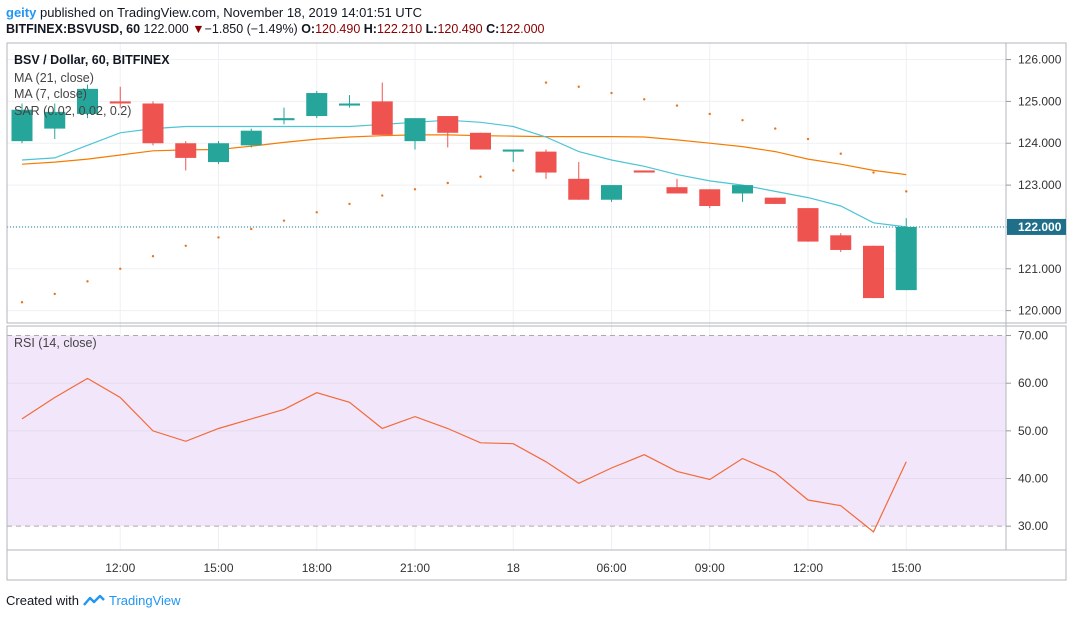  What do you see at coordinates (460, 29) in the screenshot?
I see `low-value: 120.490` at bounding box center [460, 29].